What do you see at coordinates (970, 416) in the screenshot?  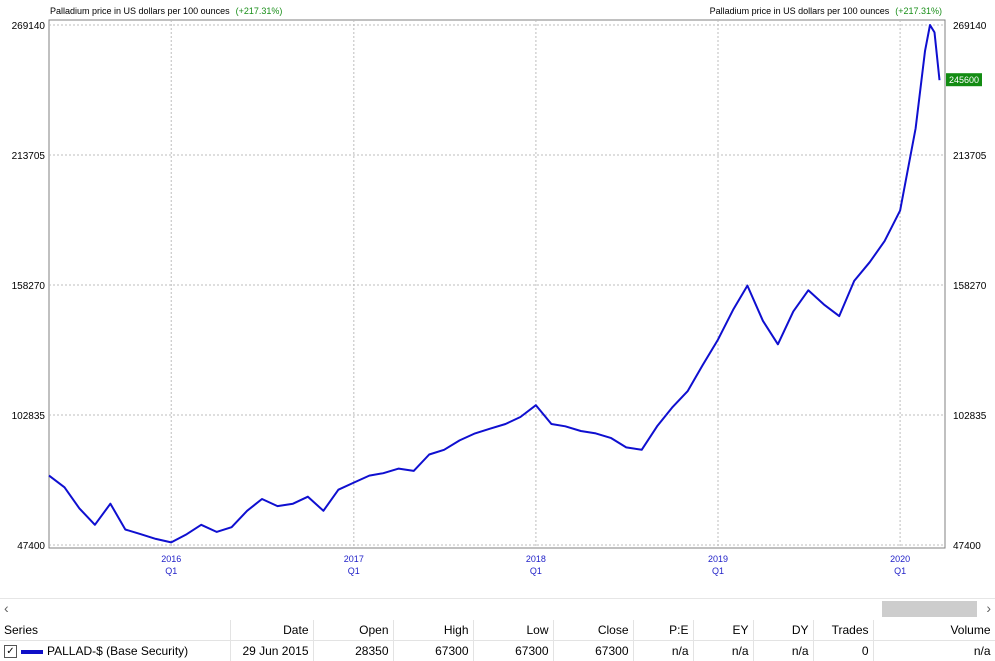 I see `y-tick-label-right: 102835` at bounding box center [970, 416].